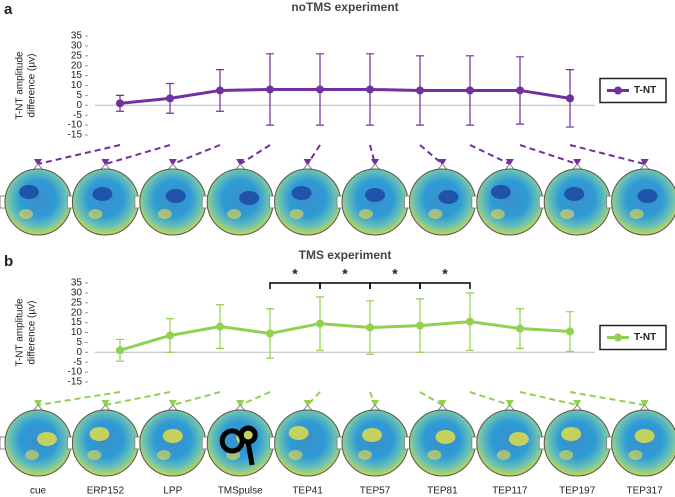  I want to click on series-line, so click(345, 96).